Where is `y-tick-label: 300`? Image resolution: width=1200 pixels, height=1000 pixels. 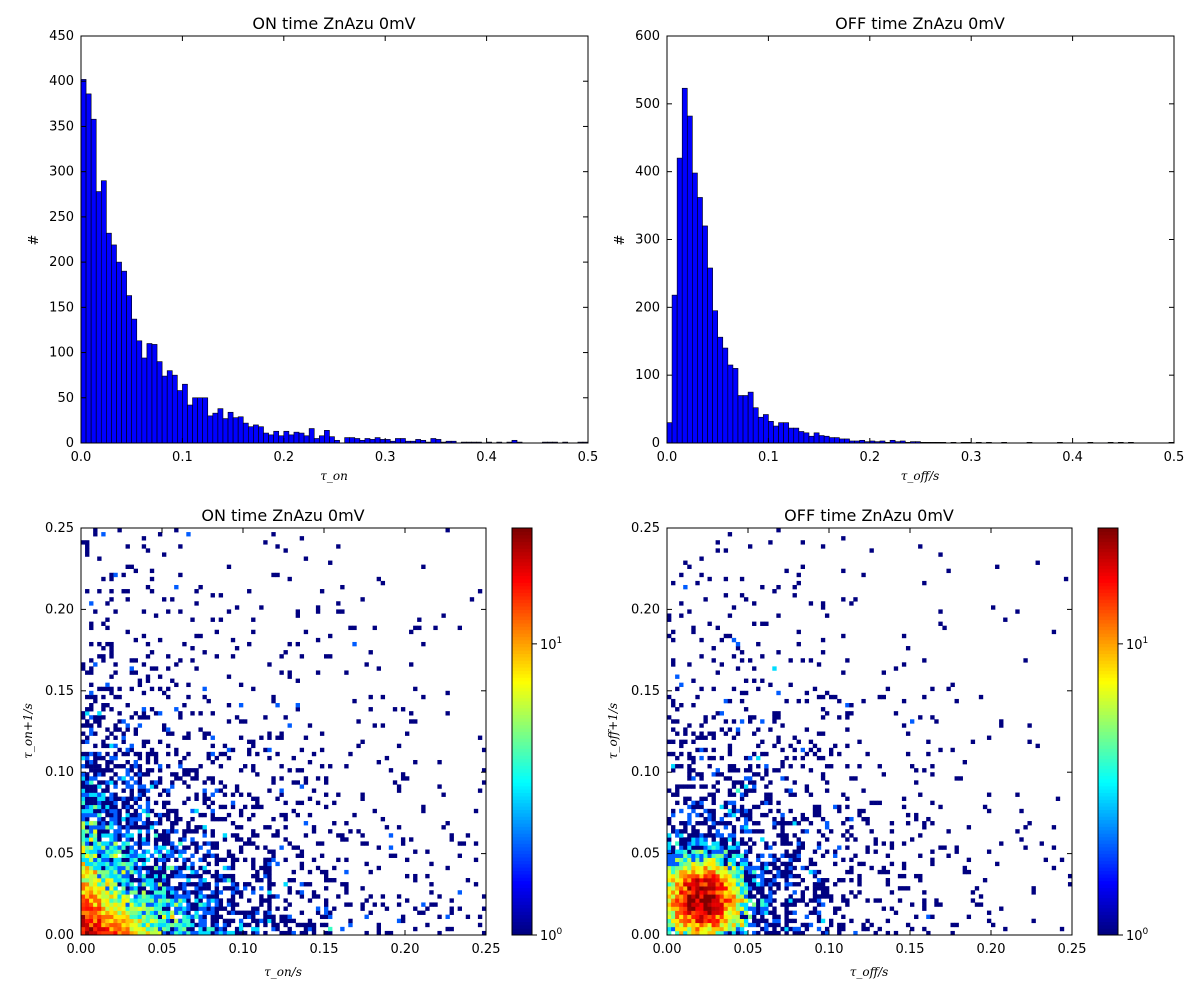 y-tick-label: 300 is located at coordinates (61, 172).